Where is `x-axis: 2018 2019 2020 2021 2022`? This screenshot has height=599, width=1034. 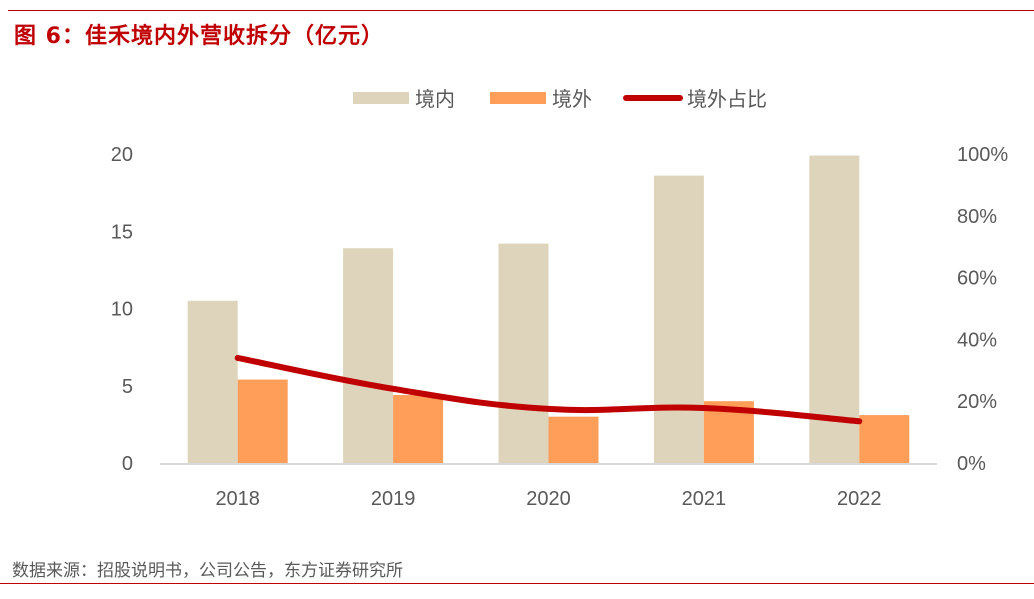 x-axis: 2018 2019 2020 2021 2022 is located at coordinates (548, 499).